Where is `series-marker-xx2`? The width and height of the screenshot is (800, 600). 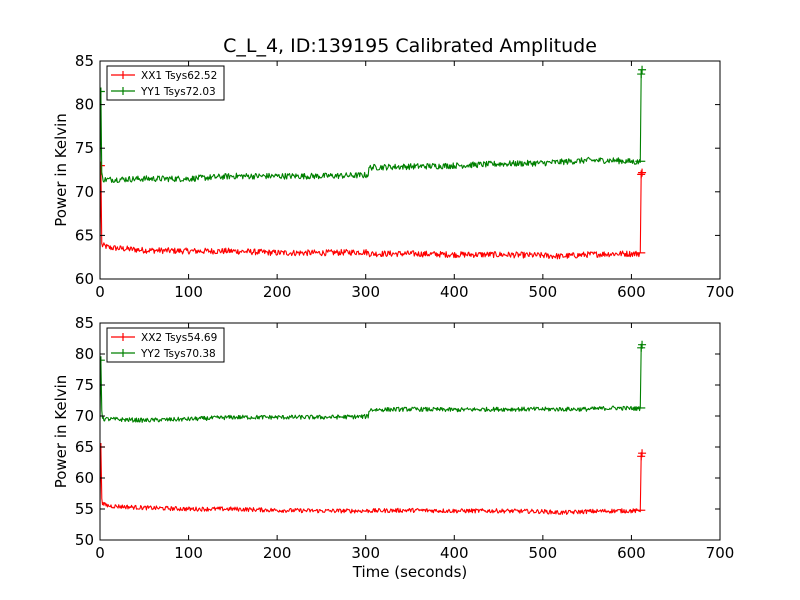
series-marker-xx2 is located at coordinates (642, 453).